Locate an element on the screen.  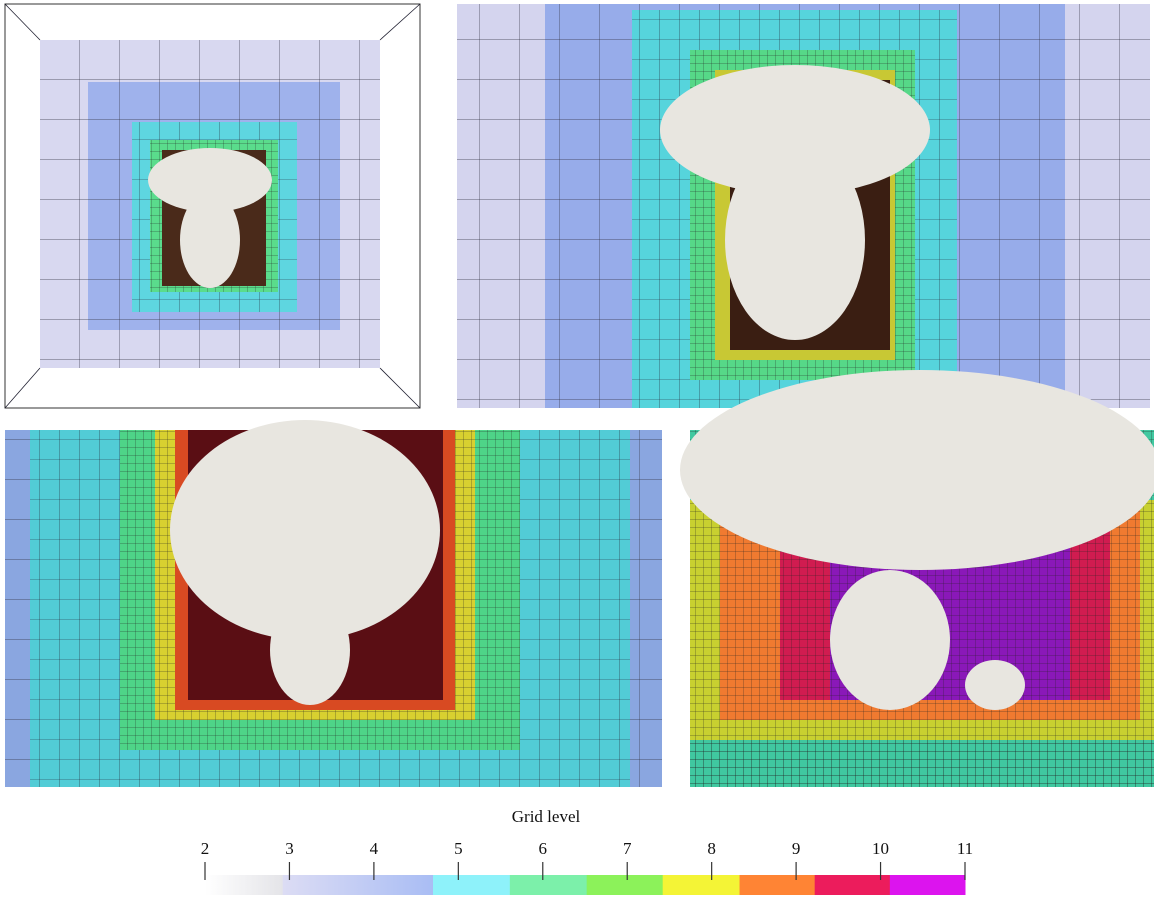
colorbar-tick-label: 7 is located at coordinates (627, 848).